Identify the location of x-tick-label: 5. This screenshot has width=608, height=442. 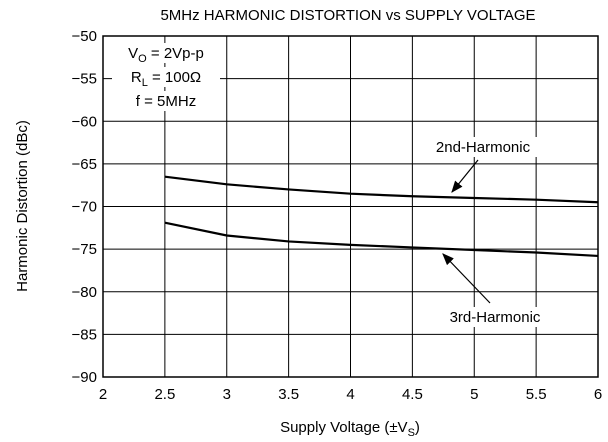
(474, 394).